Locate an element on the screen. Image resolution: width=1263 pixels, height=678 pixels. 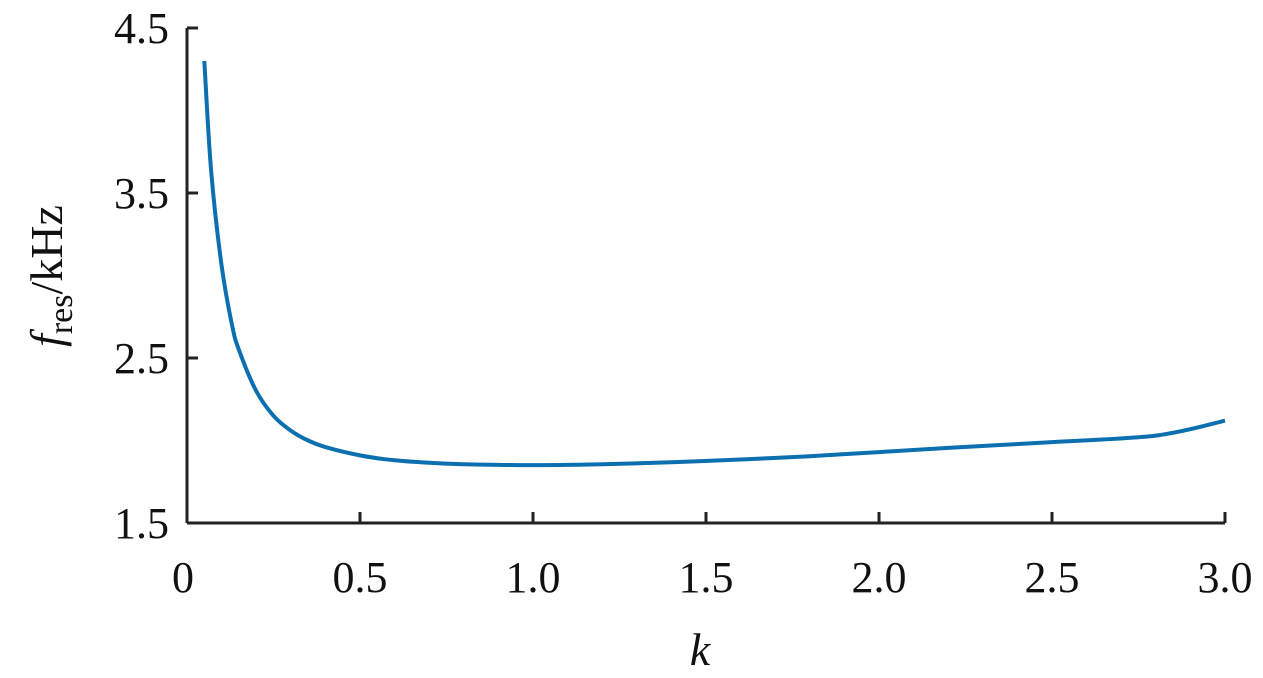
x-ticks: 0 0.5 1.0 1.5 2.0 2.5 3.0 is located at coordinates (712, 557).